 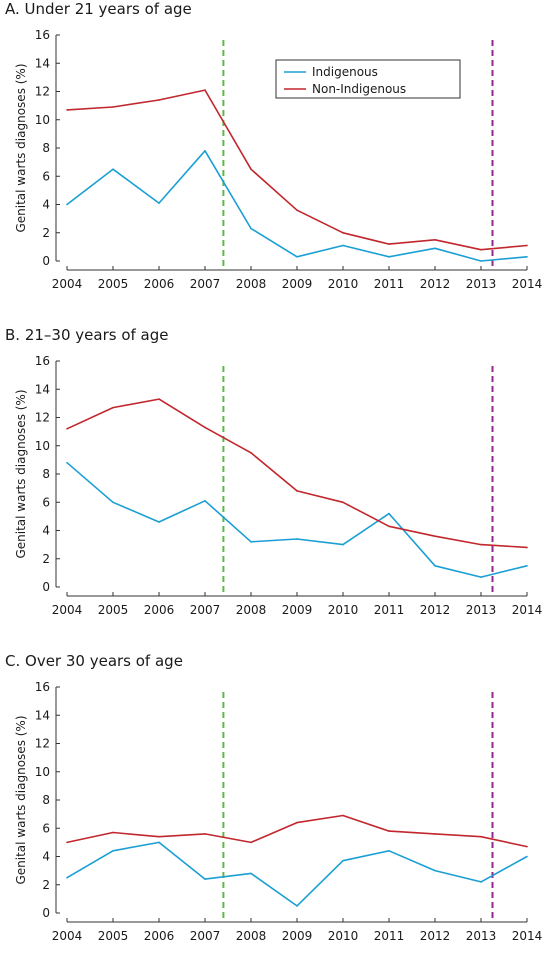 What do you see at coordinates (251, 936) in the screenshot?
I see `x-tick-label: 2008` at bounding box center [251, 936].